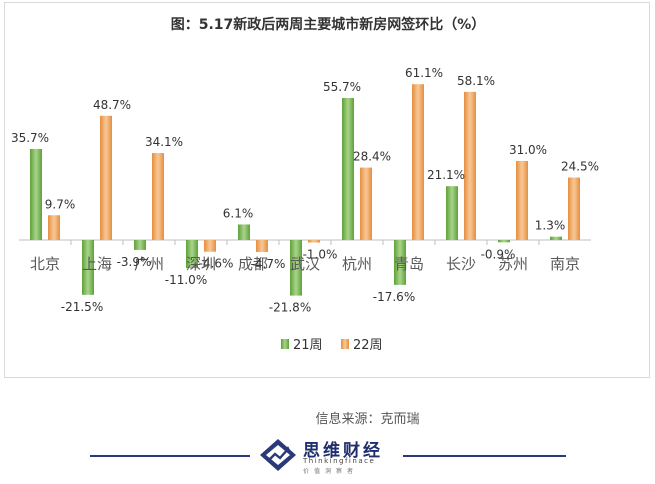 The image size is (655, 484). Describe the element at coordinates (339, 461) in the screenshot. I see `brand-english: Thinkingfinace` at that location.